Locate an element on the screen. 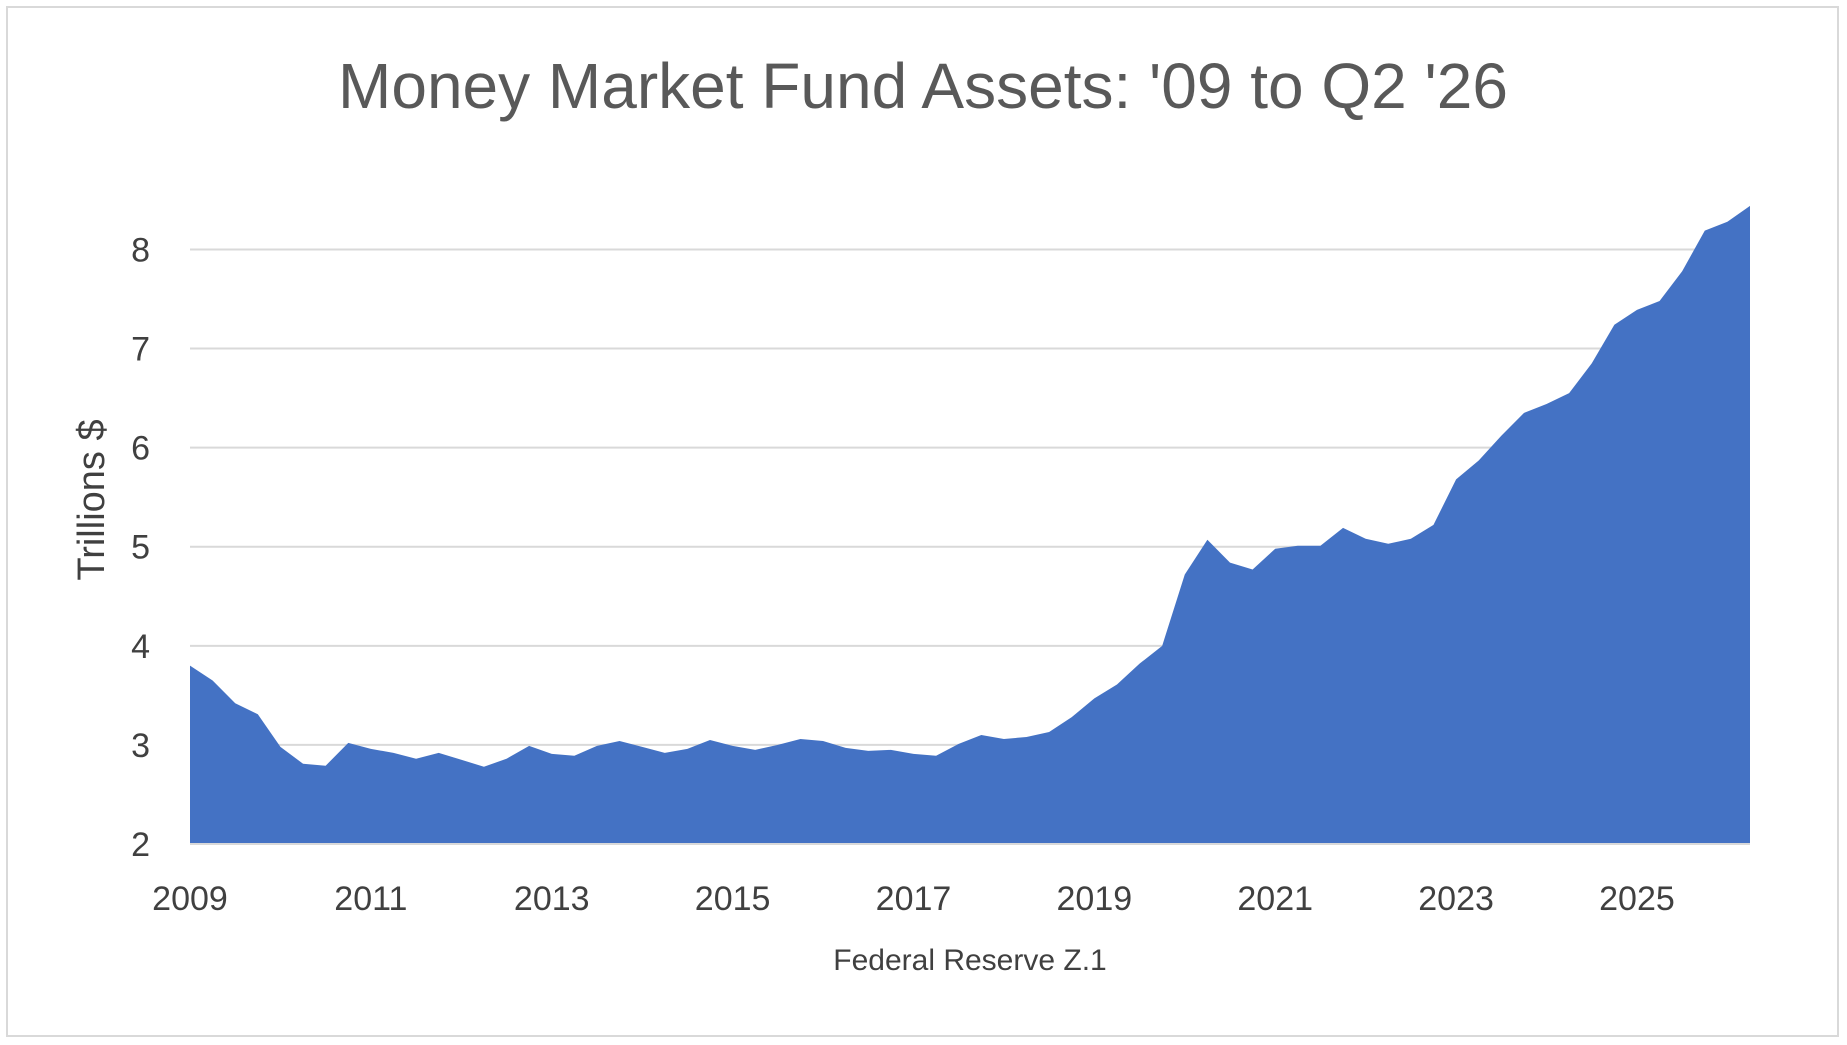 This screenshot has height=1045, width=1847. y-tick-label: 8 is located at coordinates (140, 250).